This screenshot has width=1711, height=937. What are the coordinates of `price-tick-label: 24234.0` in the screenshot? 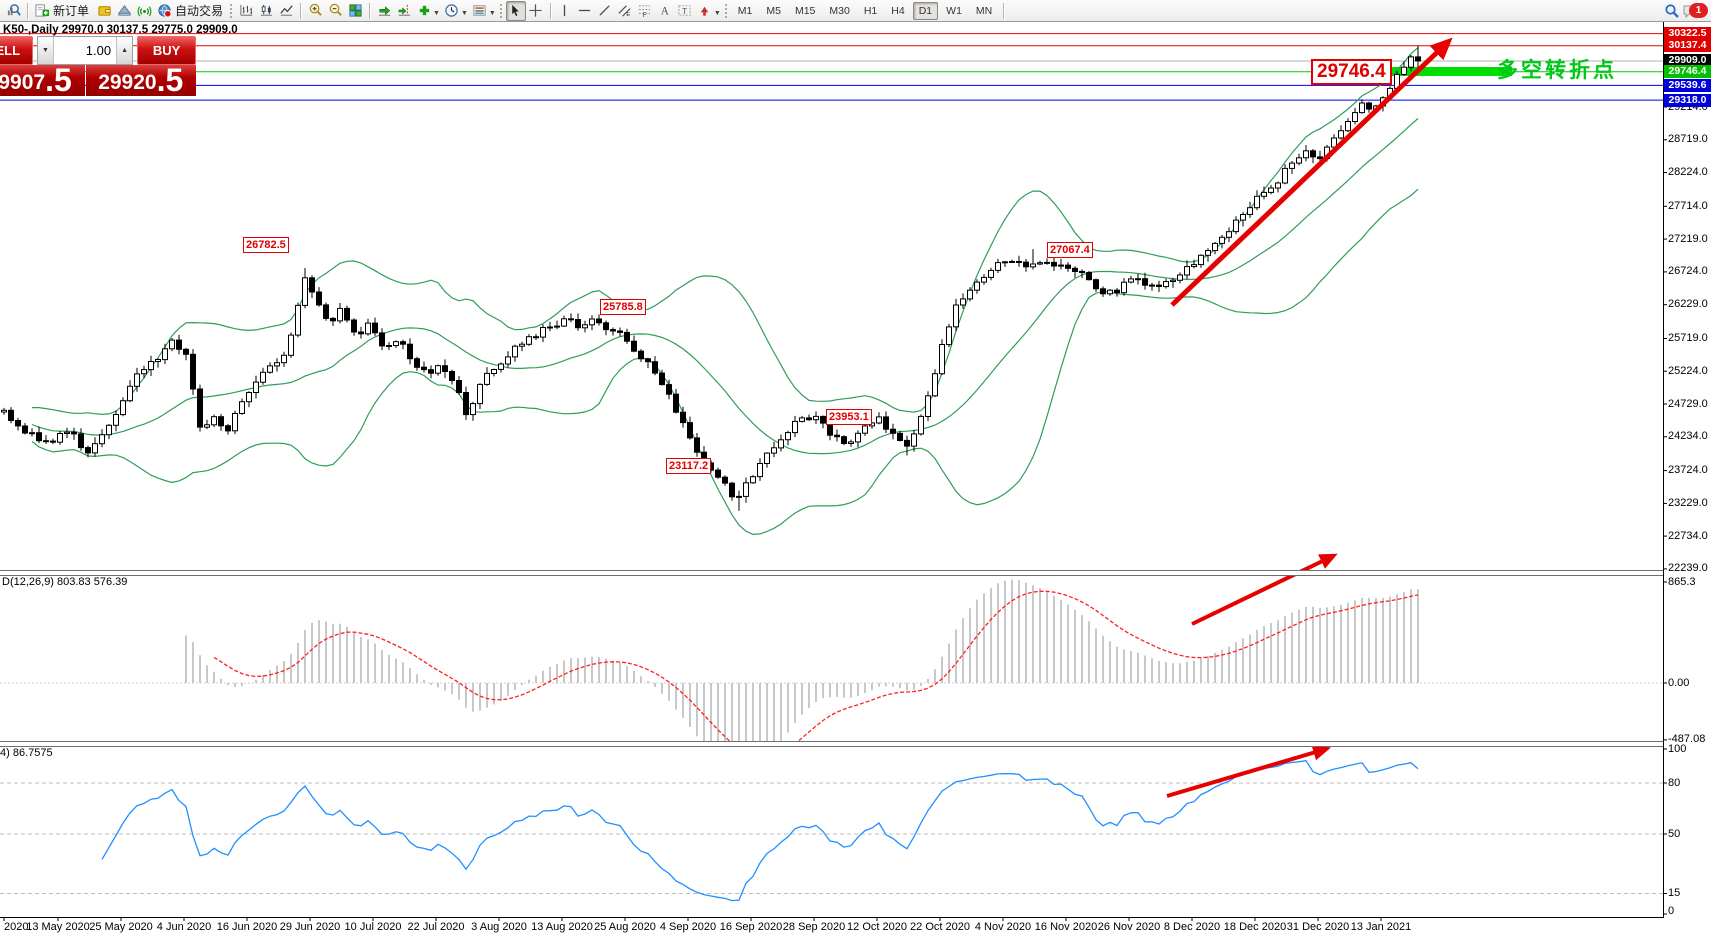 It's located at (1688, 436).